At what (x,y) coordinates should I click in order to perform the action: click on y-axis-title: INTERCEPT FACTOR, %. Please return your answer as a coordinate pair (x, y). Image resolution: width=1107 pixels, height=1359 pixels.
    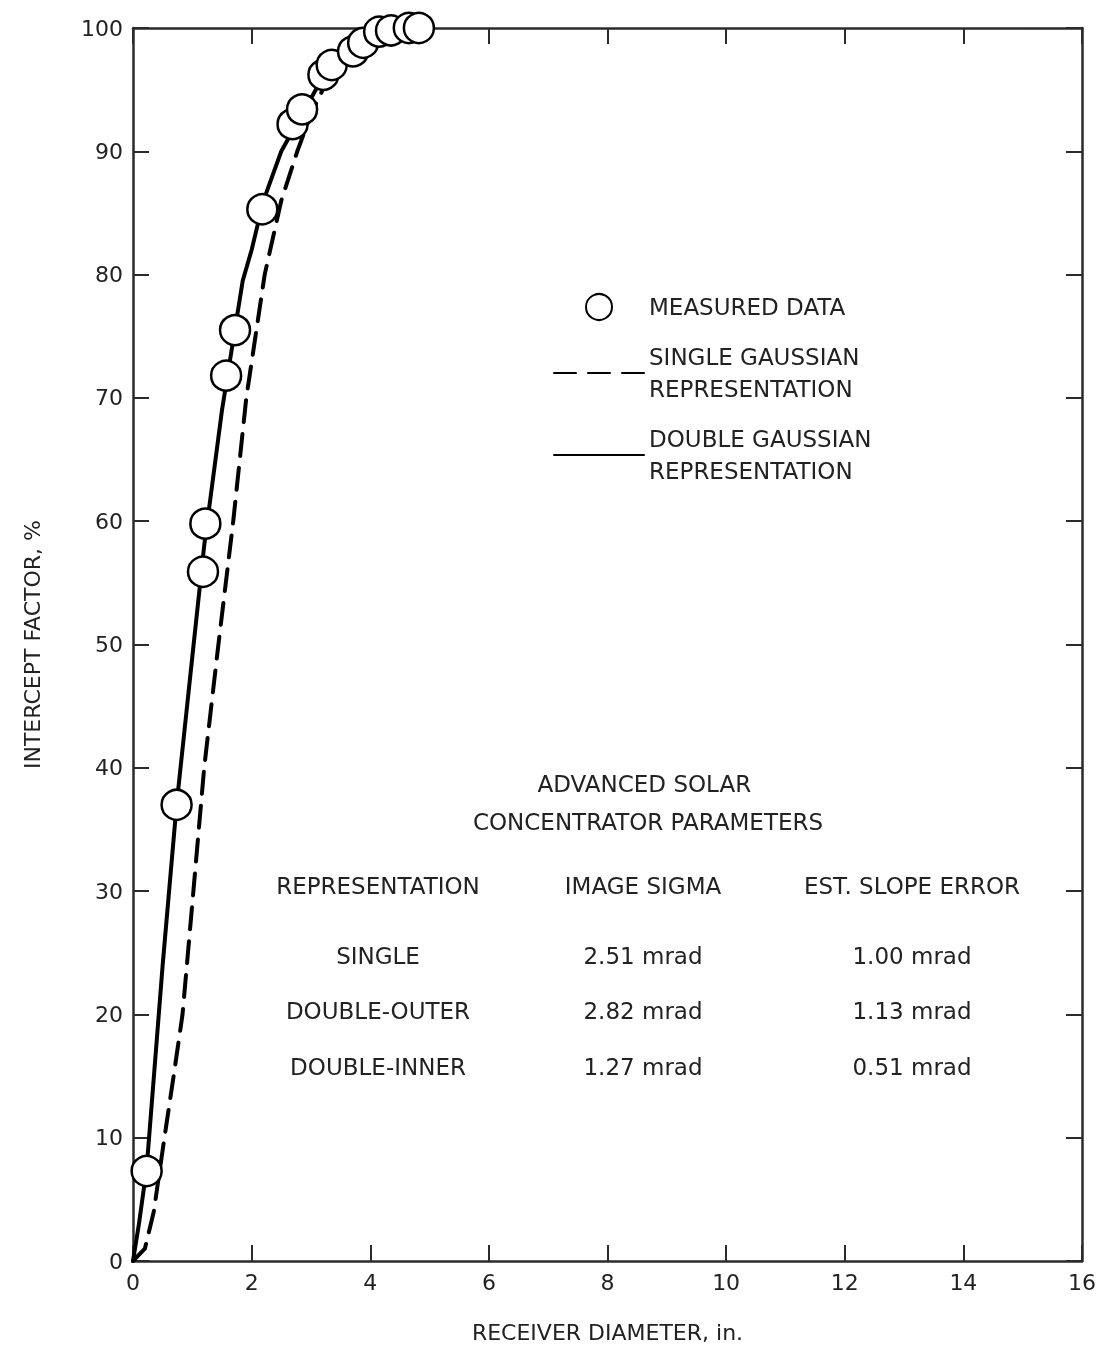
    Looking at the image, I should click on (32, 644).